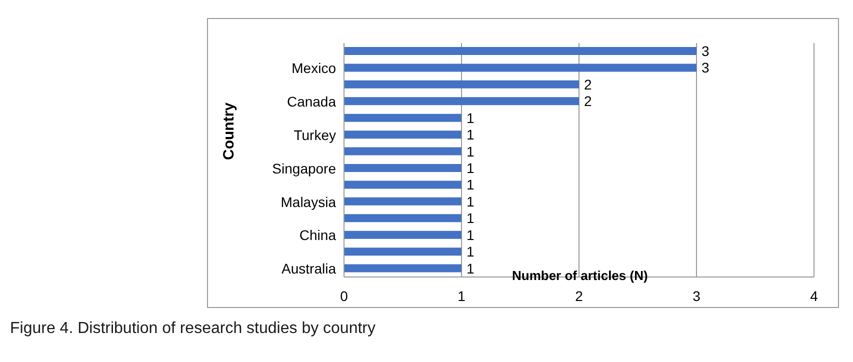 The height and width of the screenshot is (362, 853). Describe the element at coordinates (193, 329) in the screenshot. I see `caption: Figure 4. Distribution of research studies by country` at that location.